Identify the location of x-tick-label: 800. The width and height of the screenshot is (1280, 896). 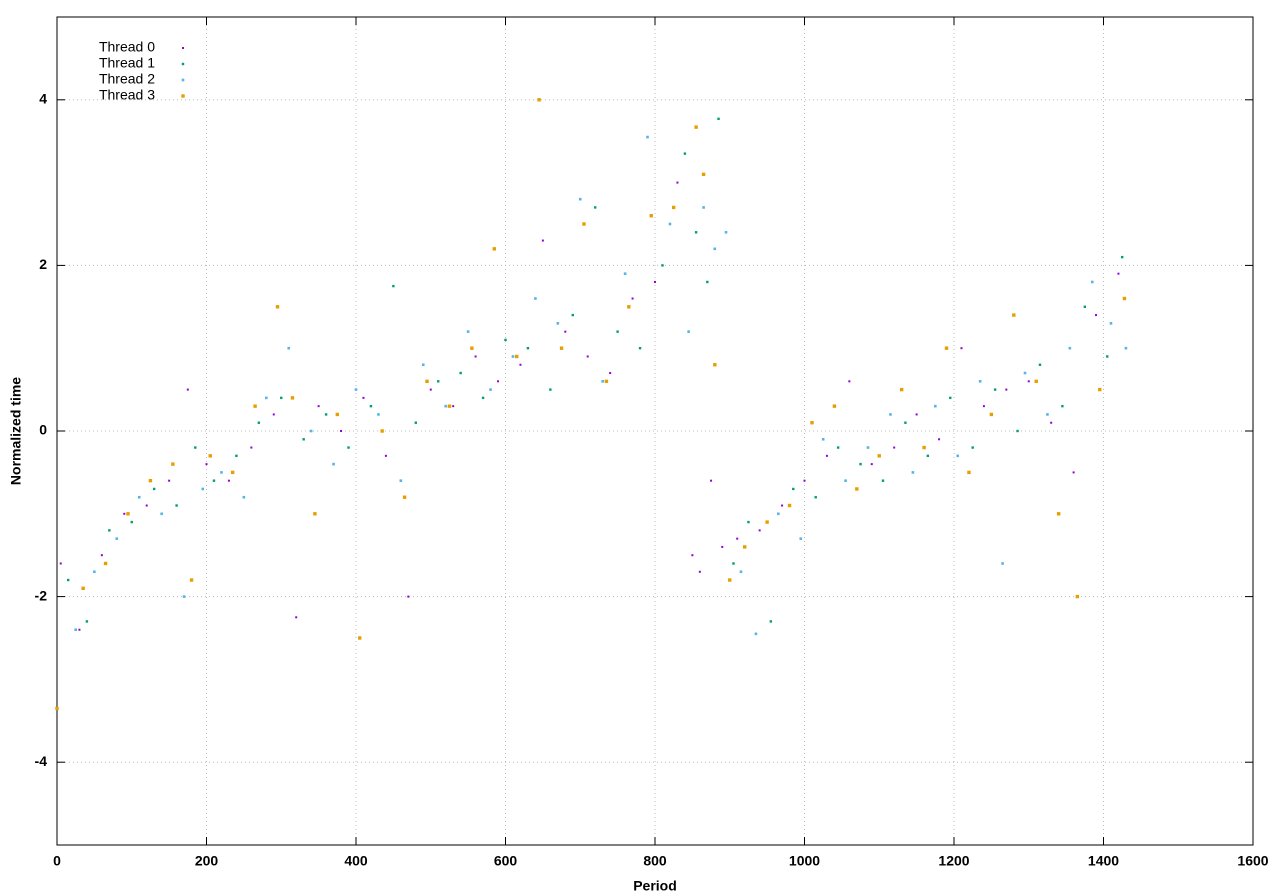
(655, 861).